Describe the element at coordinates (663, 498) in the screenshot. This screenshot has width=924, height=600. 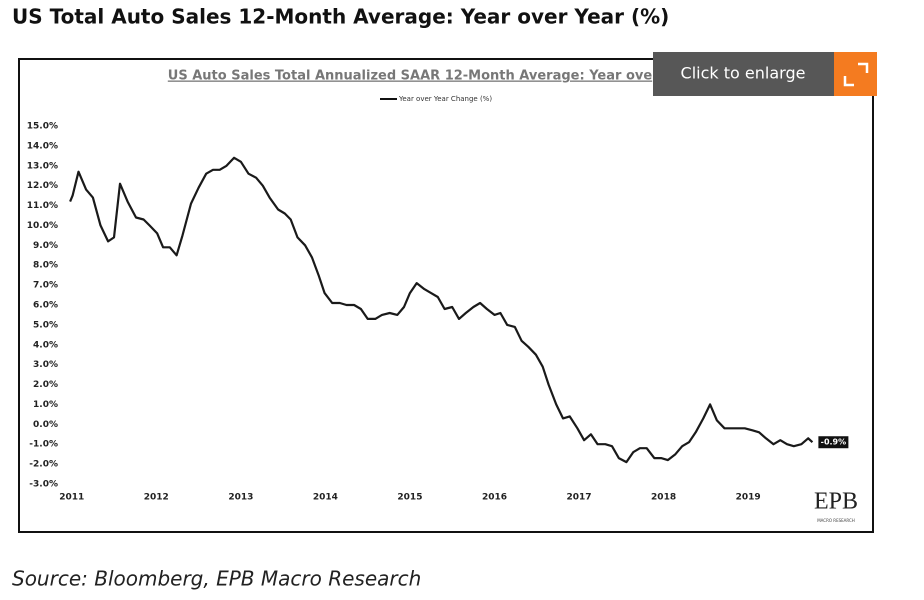
I see `x-tick-label: 2018` at that location.